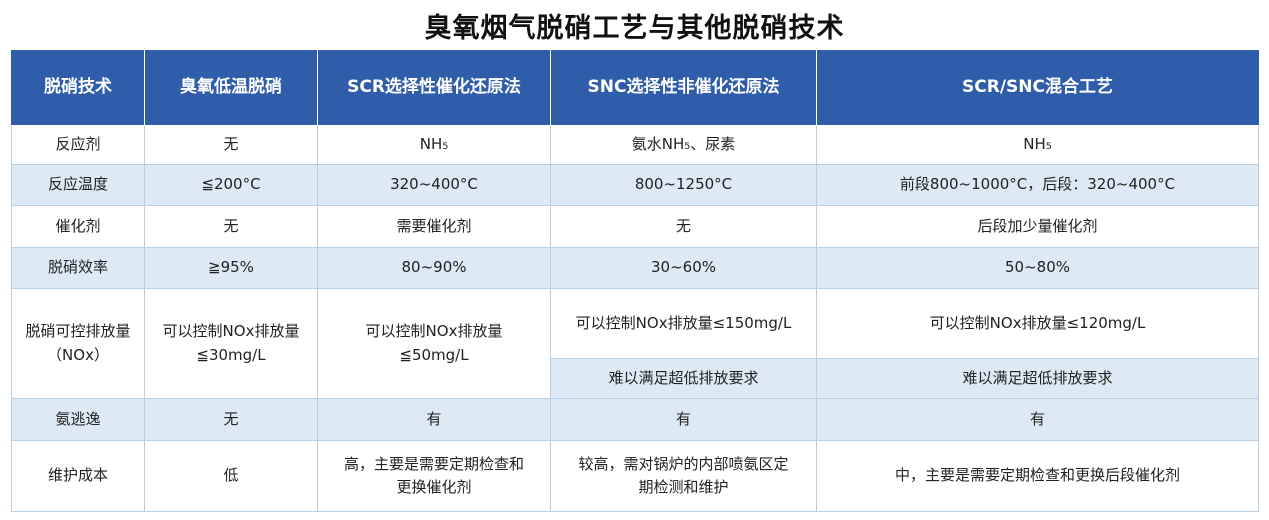 This screenshot has height=520, width=1269. Describe the element at coordinates (683, 476) in the screenshot. I see `cell: 较高，需对锅炉的内部喷氨区定 期检测和维护` at that location.